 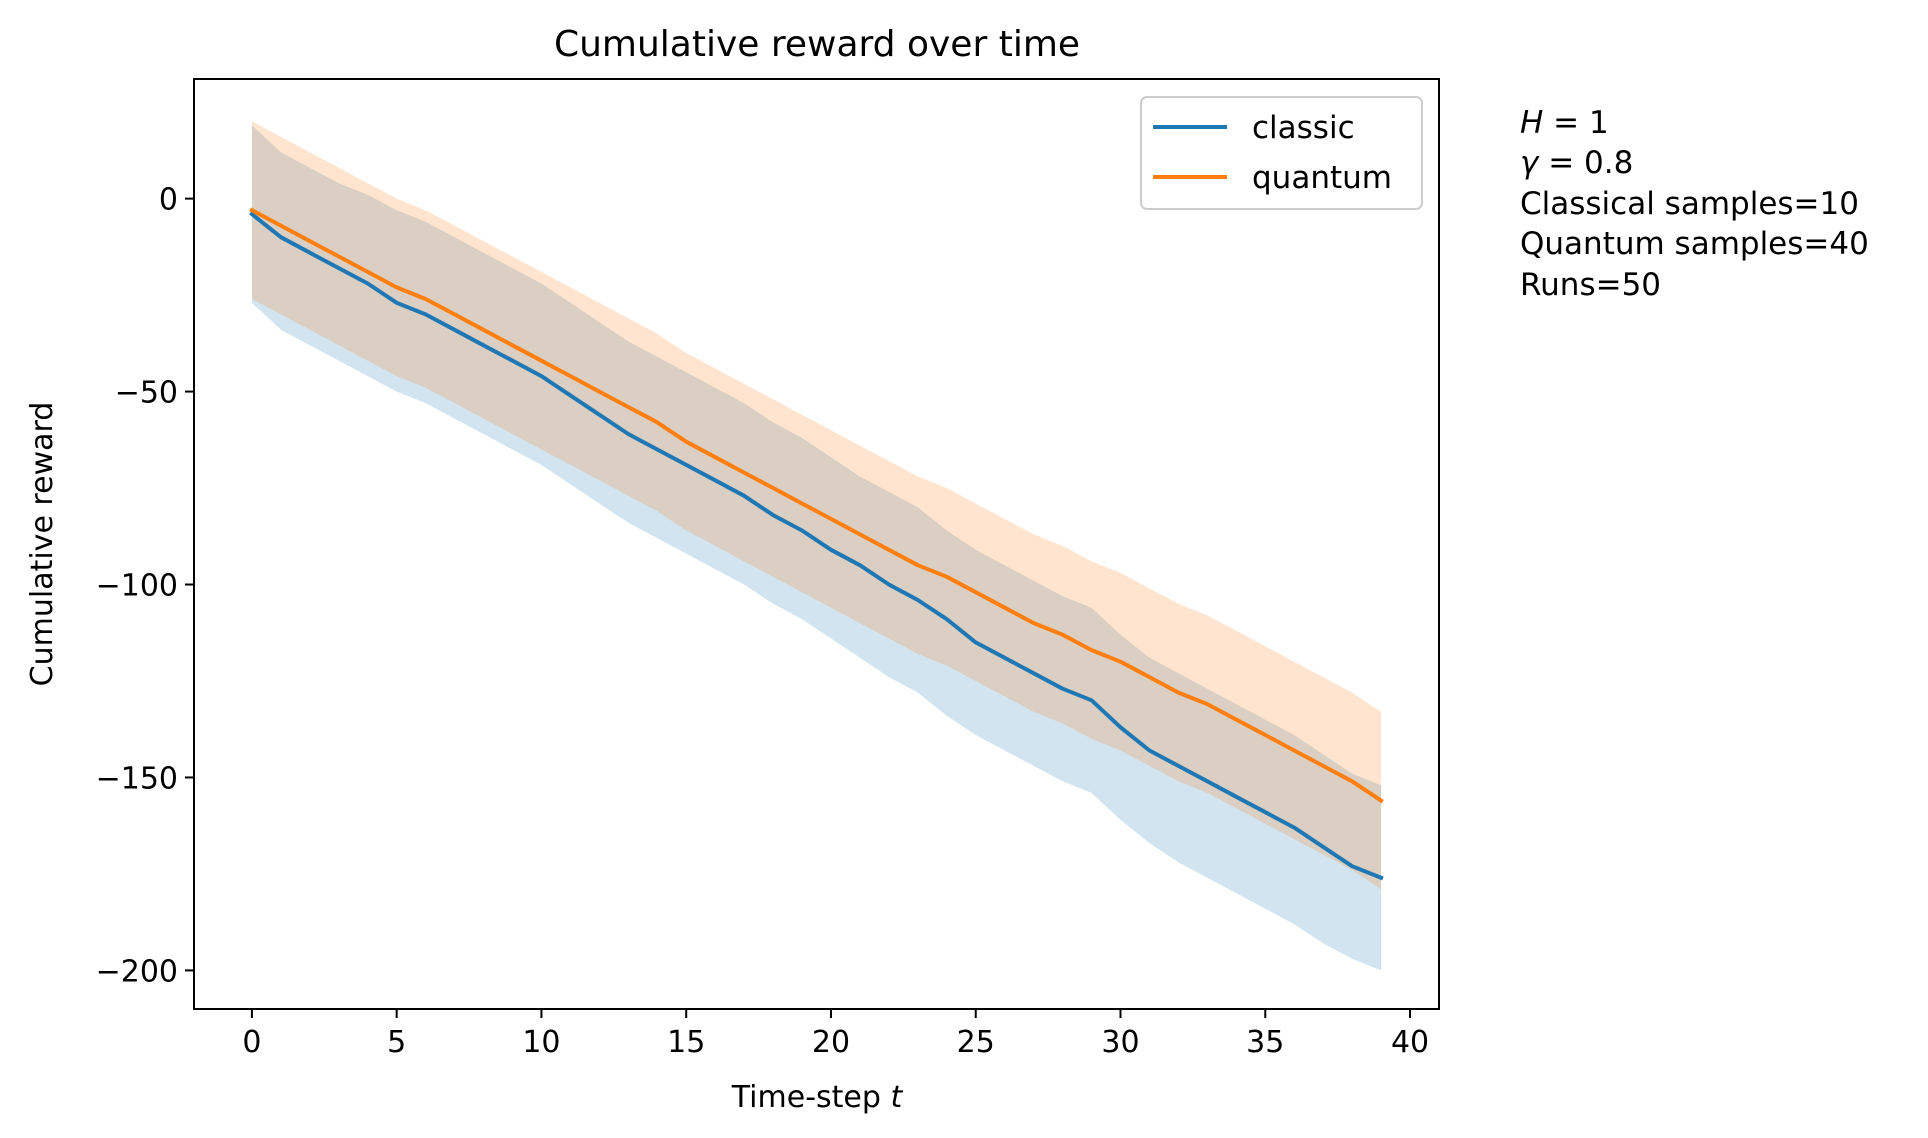 What do you see at coordinates (686, 1042) in the screenshot?
I see `x-tick-label-15: 15` at bounding box center [686, 1042].